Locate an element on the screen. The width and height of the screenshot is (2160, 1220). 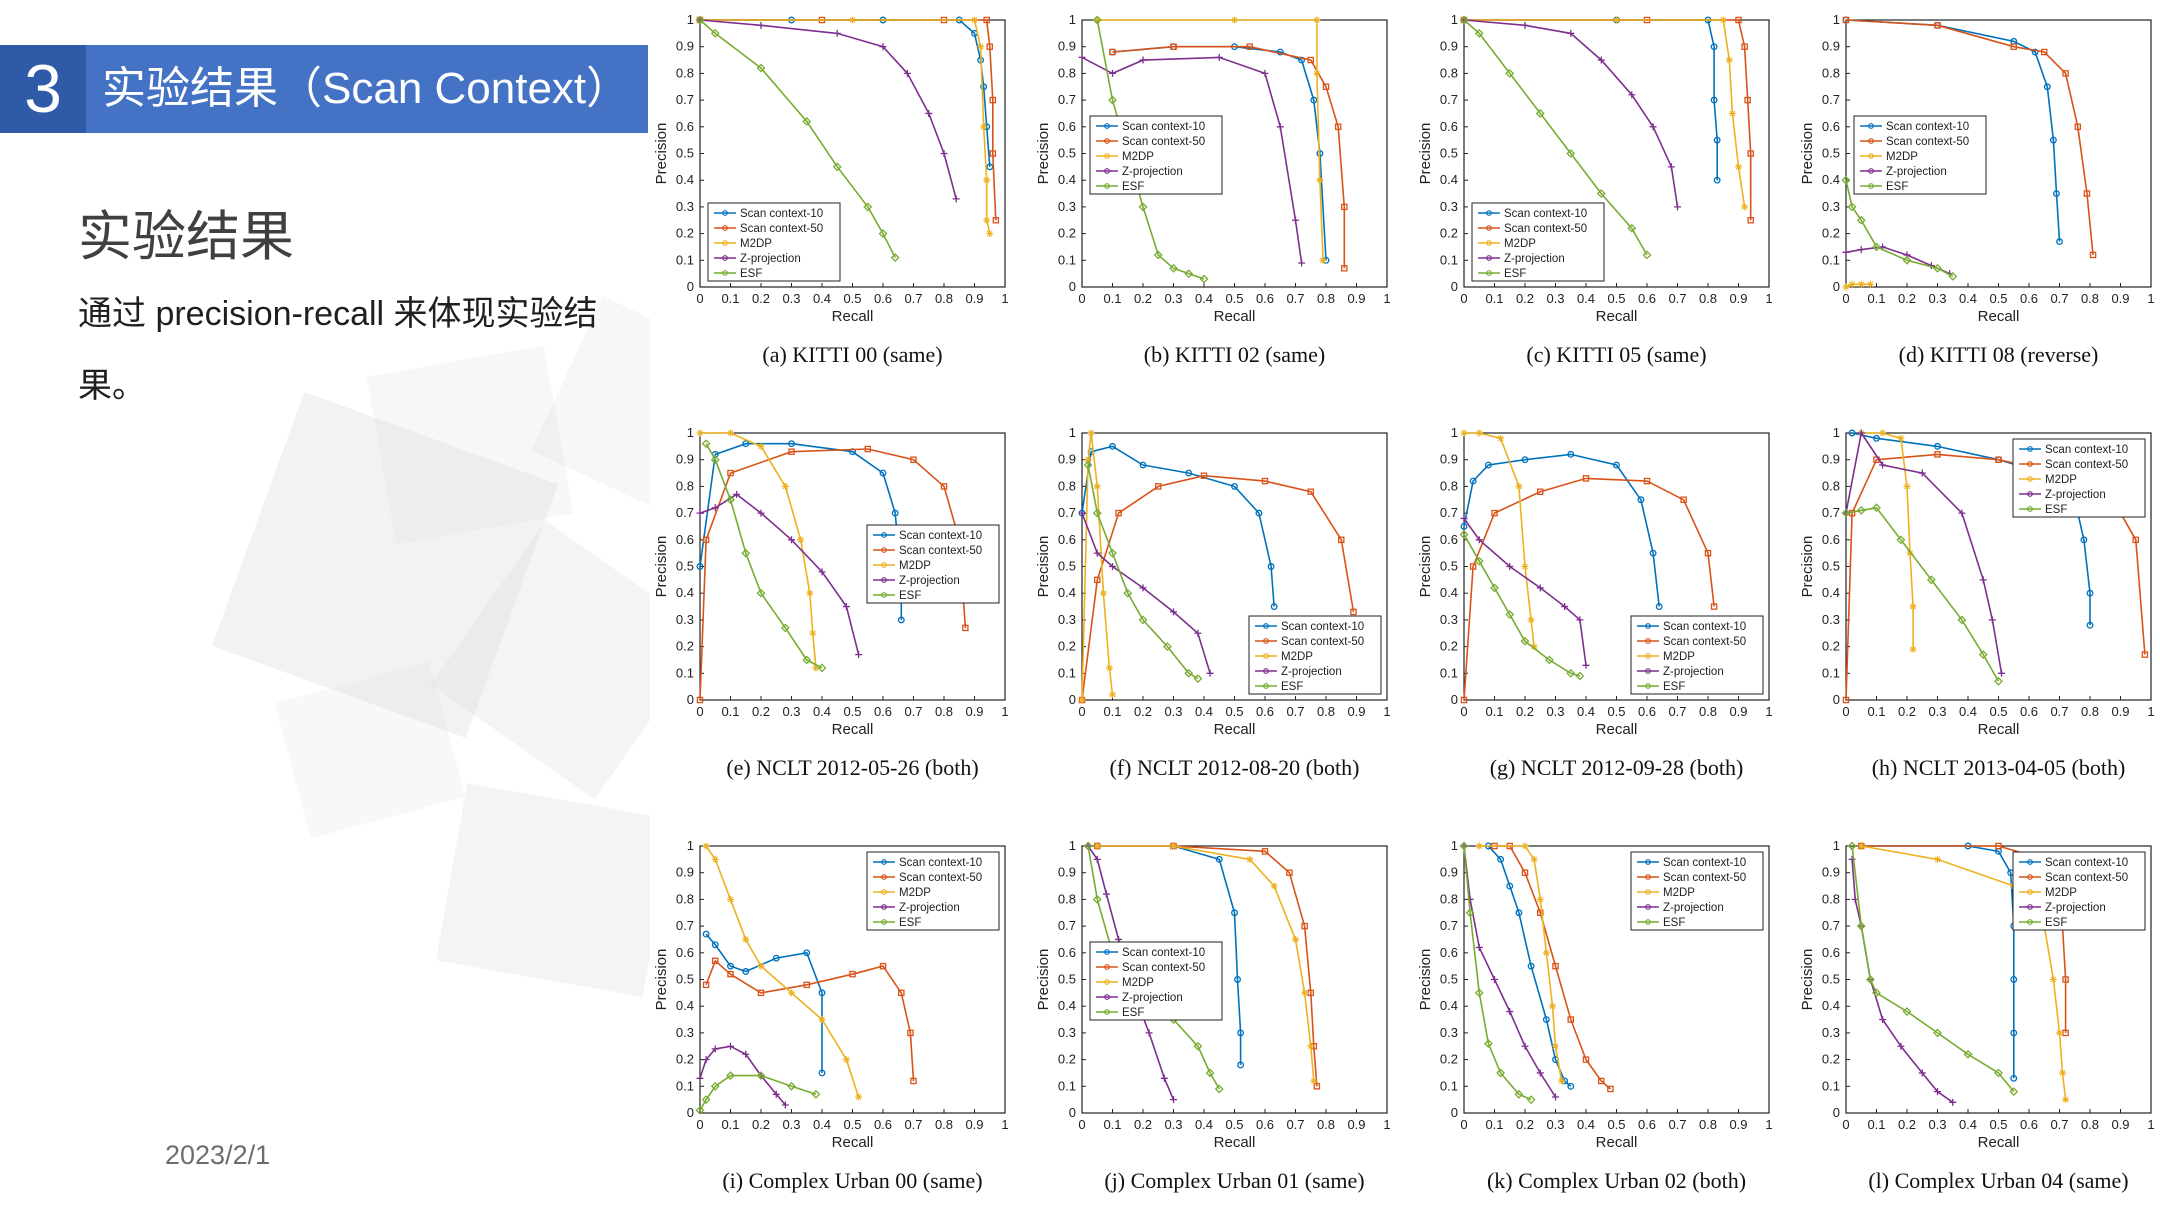
y-tick-label: 1 is located at coordinates (1836, 432).